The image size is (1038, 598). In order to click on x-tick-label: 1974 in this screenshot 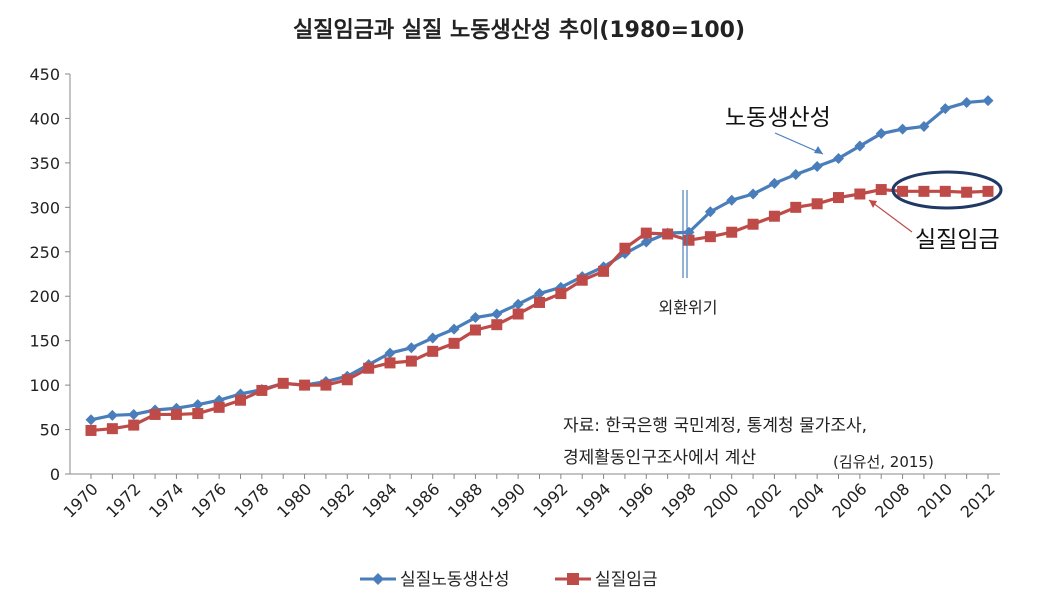, I will do `click(166, 500)`.